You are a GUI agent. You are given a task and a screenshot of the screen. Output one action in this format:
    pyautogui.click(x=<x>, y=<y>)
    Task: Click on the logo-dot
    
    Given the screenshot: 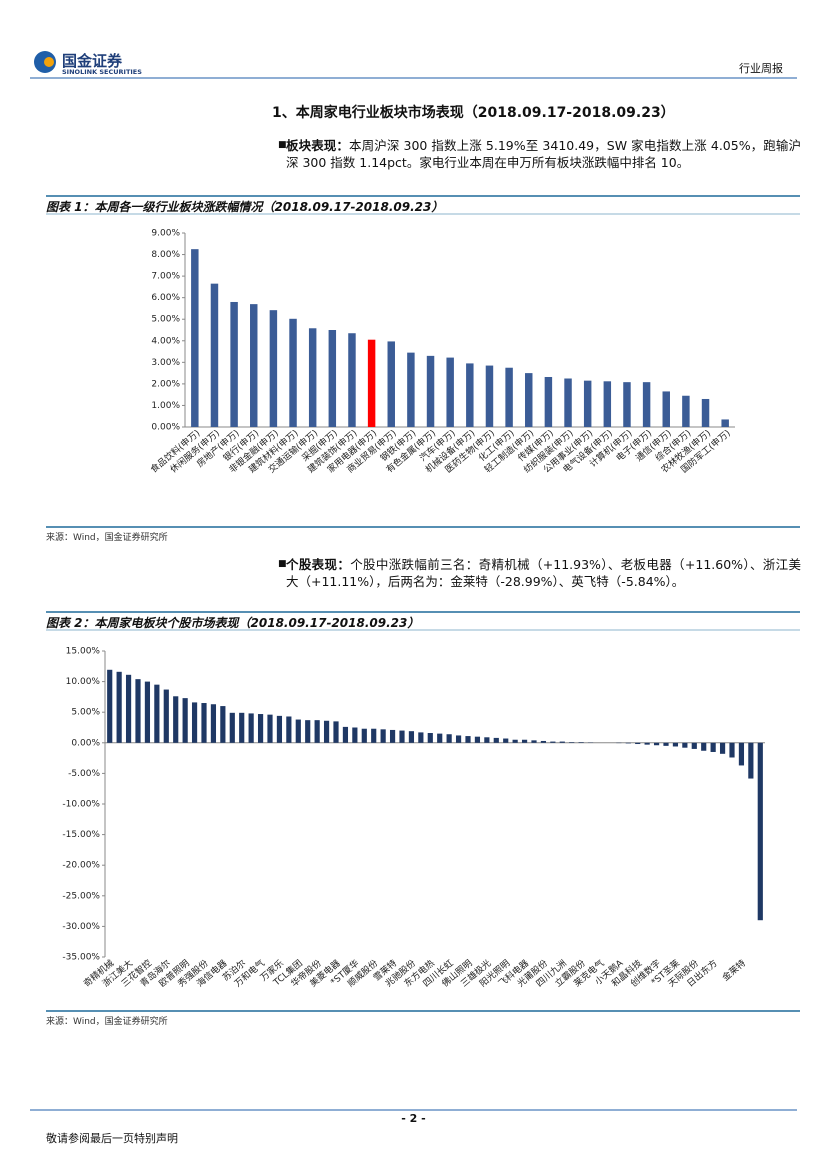 What is the action you would take?
    pyautogui.click(x=49, y=62)
    